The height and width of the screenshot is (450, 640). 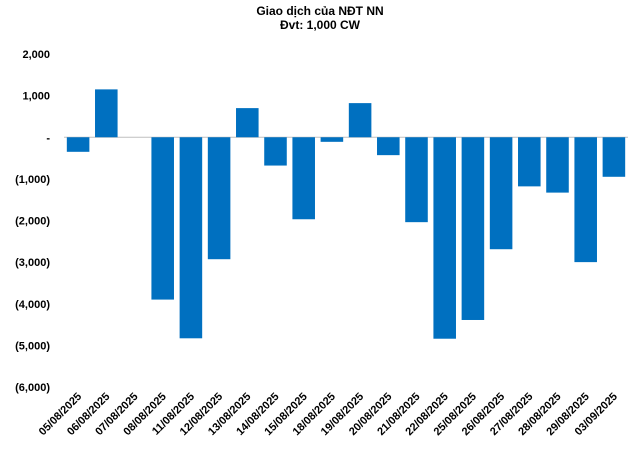 What do you see at coordinates (219, 198) in the screenshot?
I see `bar-12/08/2025` at bounding box center [219, 198].